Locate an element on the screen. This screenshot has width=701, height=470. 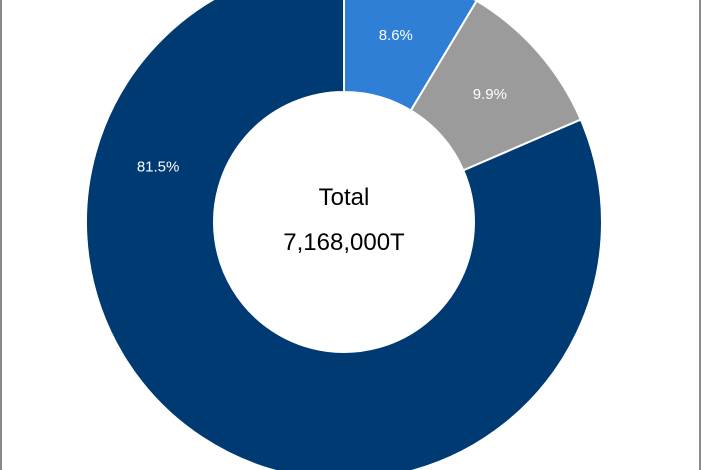
center-title: Total is located at coordinates (344, 197).